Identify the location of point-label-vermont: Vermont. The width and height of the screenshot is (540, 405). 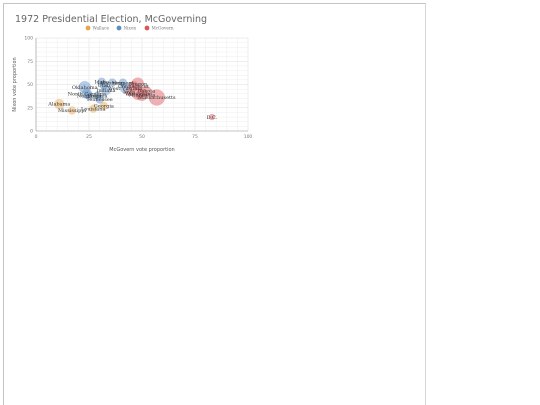
(122, 83).